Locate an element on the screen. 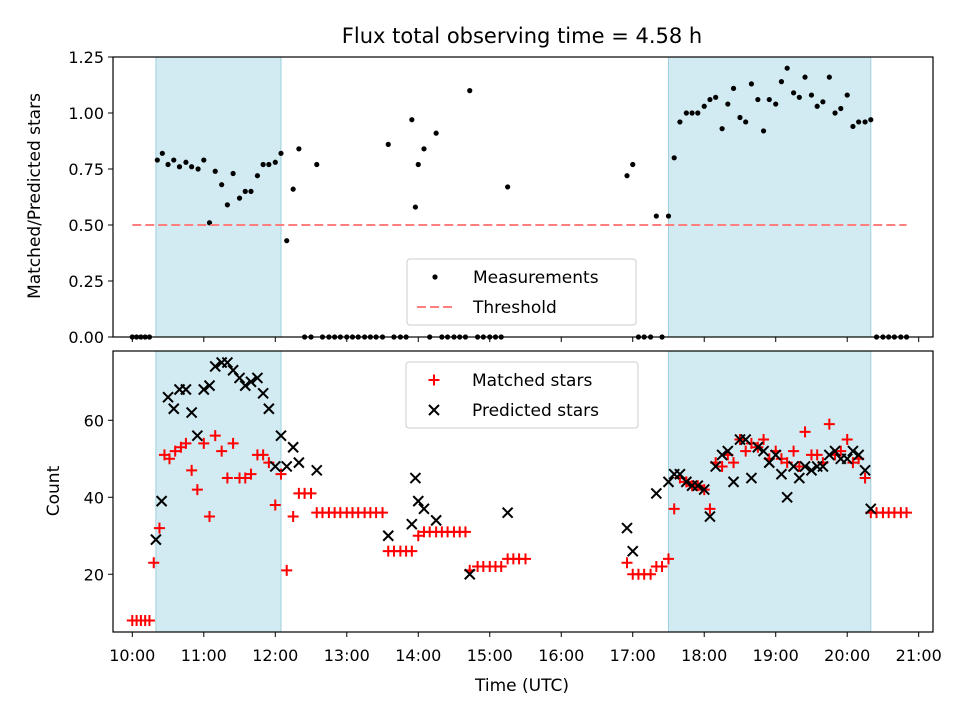 The width and height of the screenshot is (960, 720). bottom-legend: Matched stars Predicted stars is located at coordinates (522, 395).